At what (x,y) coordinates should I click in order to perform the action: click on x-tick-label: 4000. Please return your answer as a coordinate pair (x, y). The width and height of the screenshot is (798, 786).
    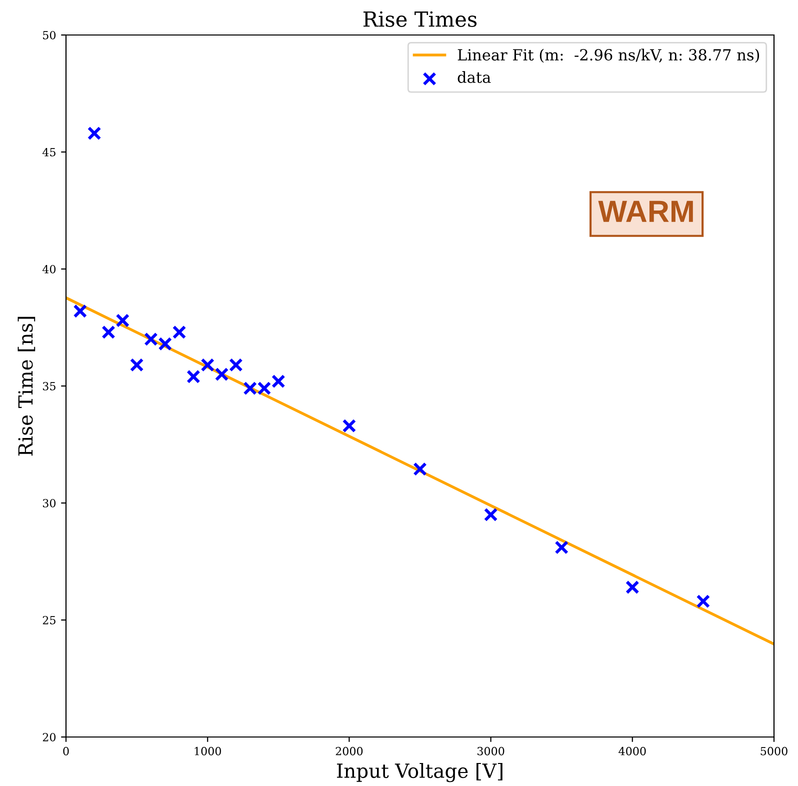
    Looking at the image, I should click on (632, 751).